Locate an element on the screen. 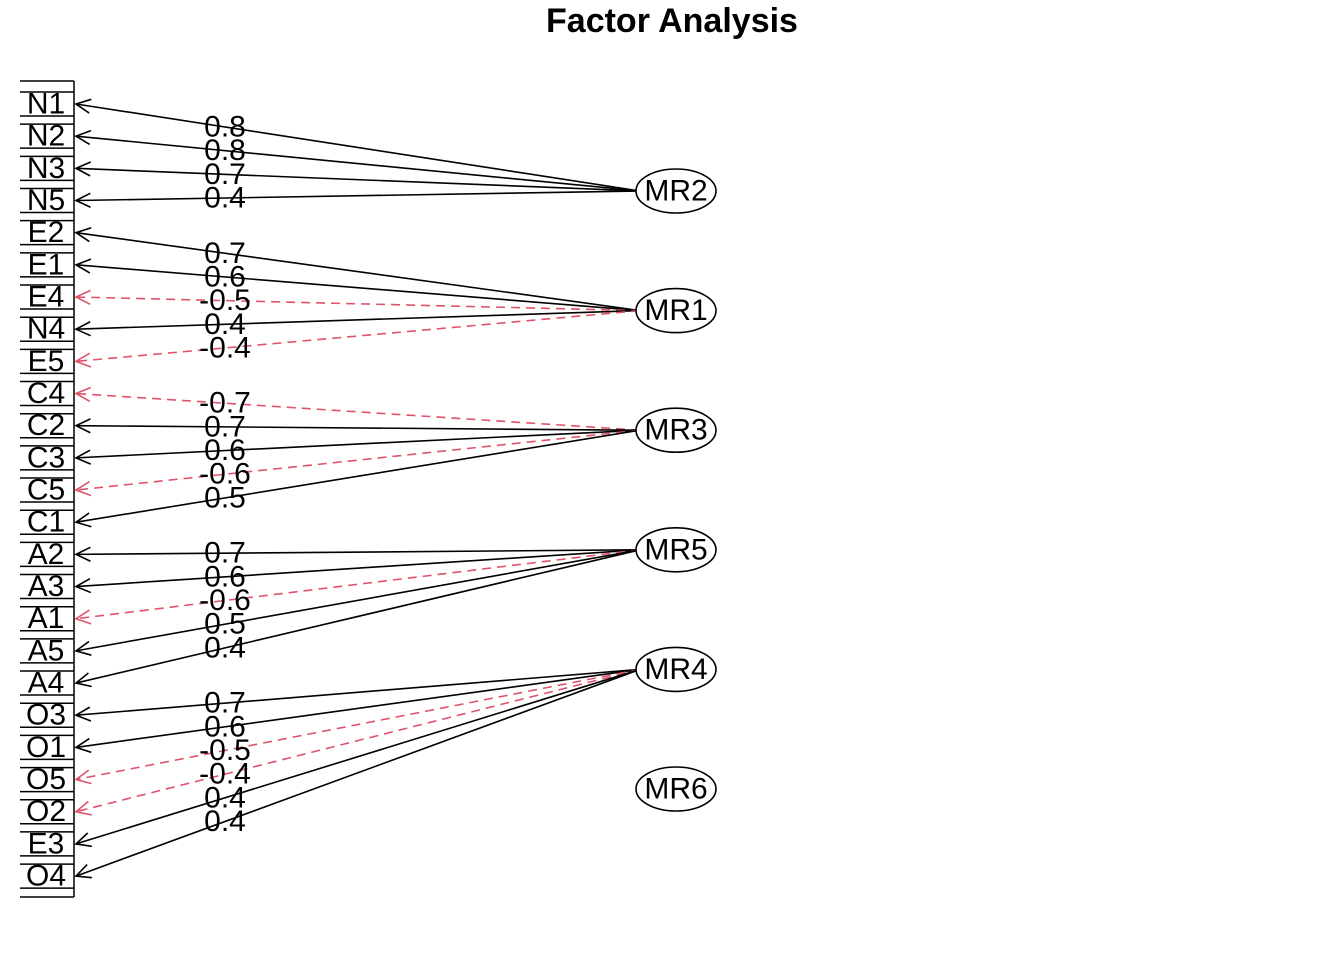  factor-label-mr4: MR4 is located at coordinates (675, 669).